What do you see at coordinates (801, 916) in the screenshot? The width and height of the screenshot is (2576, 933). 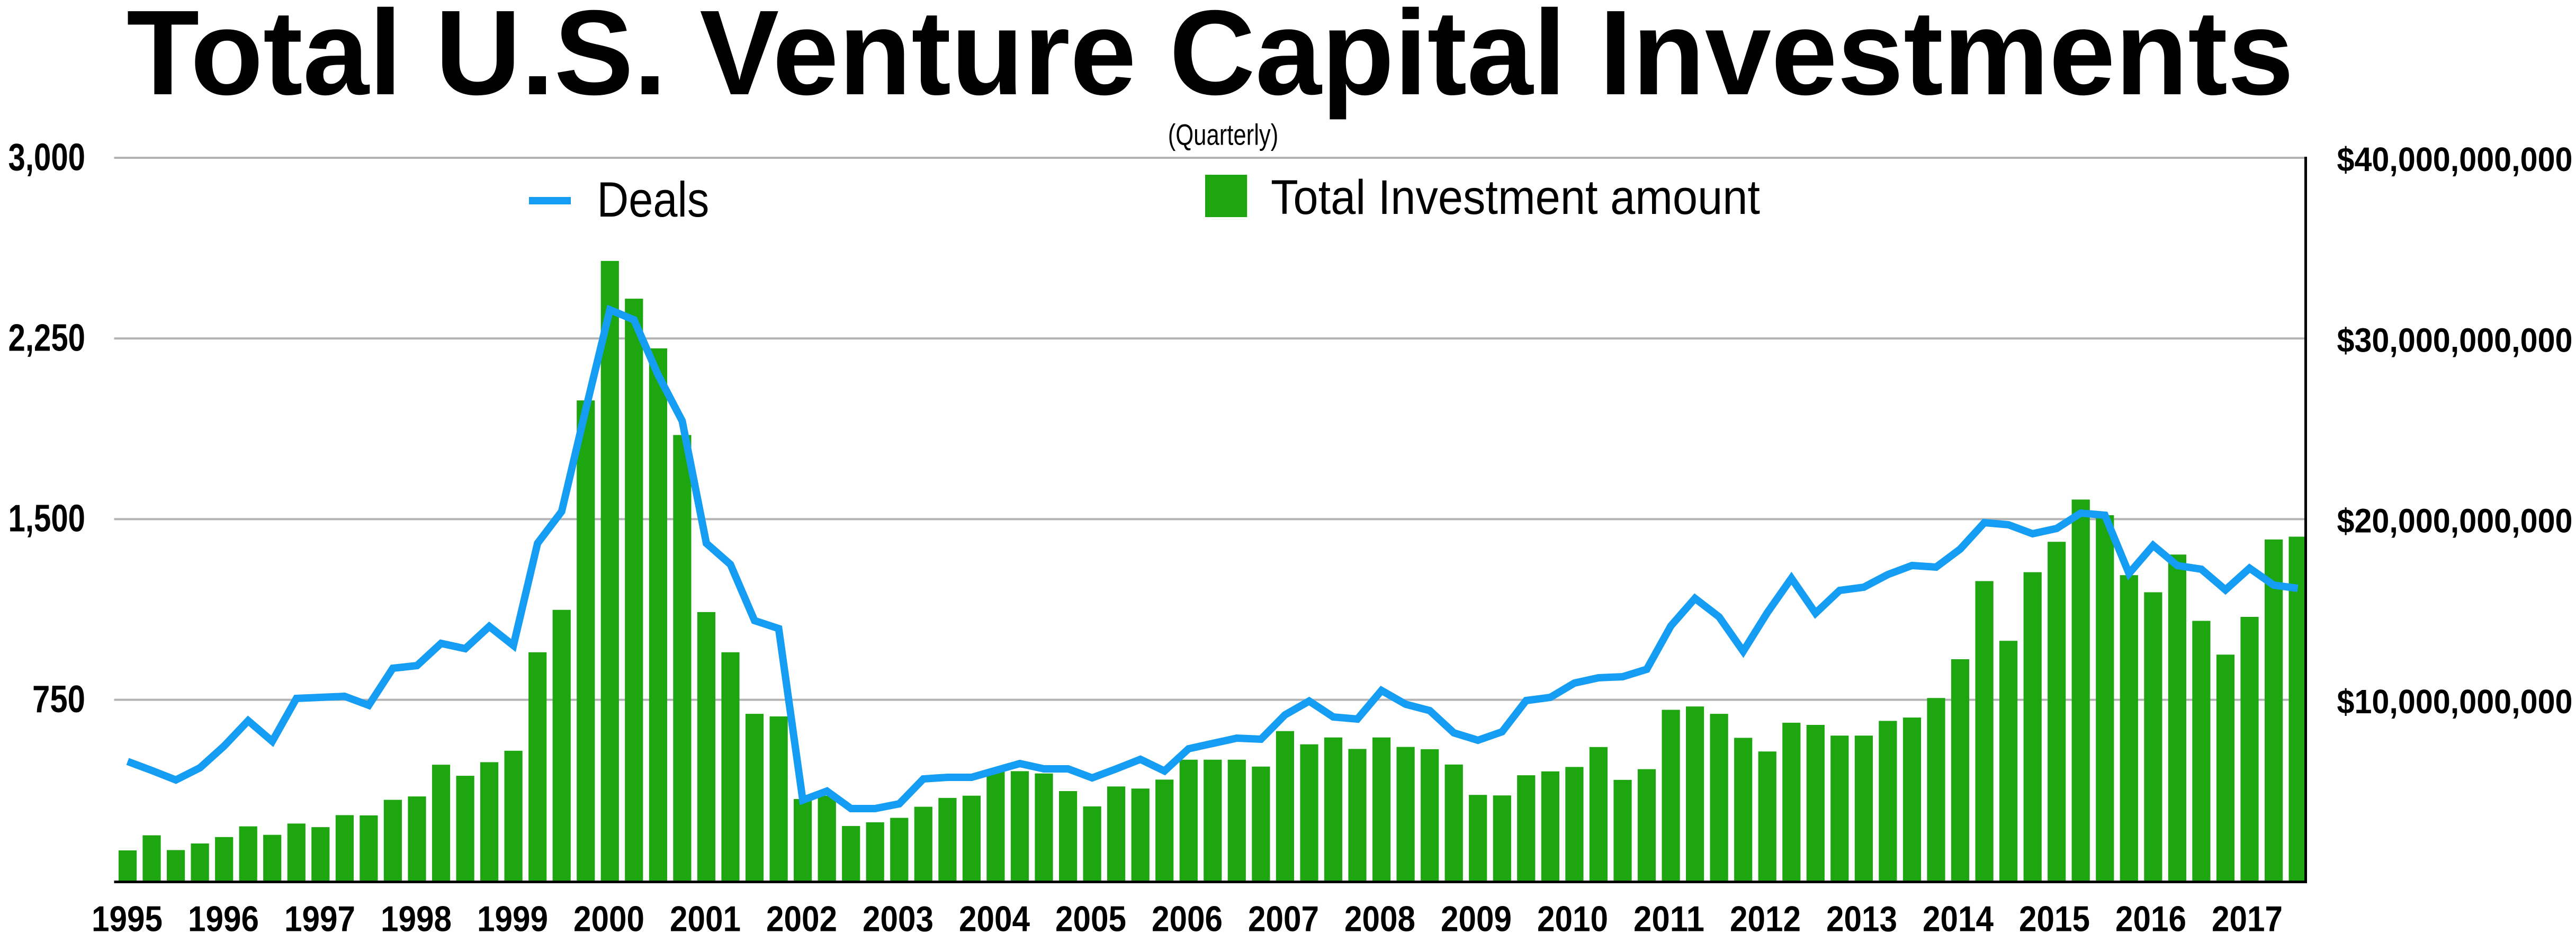 I see `svg-text: 2002` at bounding box center [801, 916].